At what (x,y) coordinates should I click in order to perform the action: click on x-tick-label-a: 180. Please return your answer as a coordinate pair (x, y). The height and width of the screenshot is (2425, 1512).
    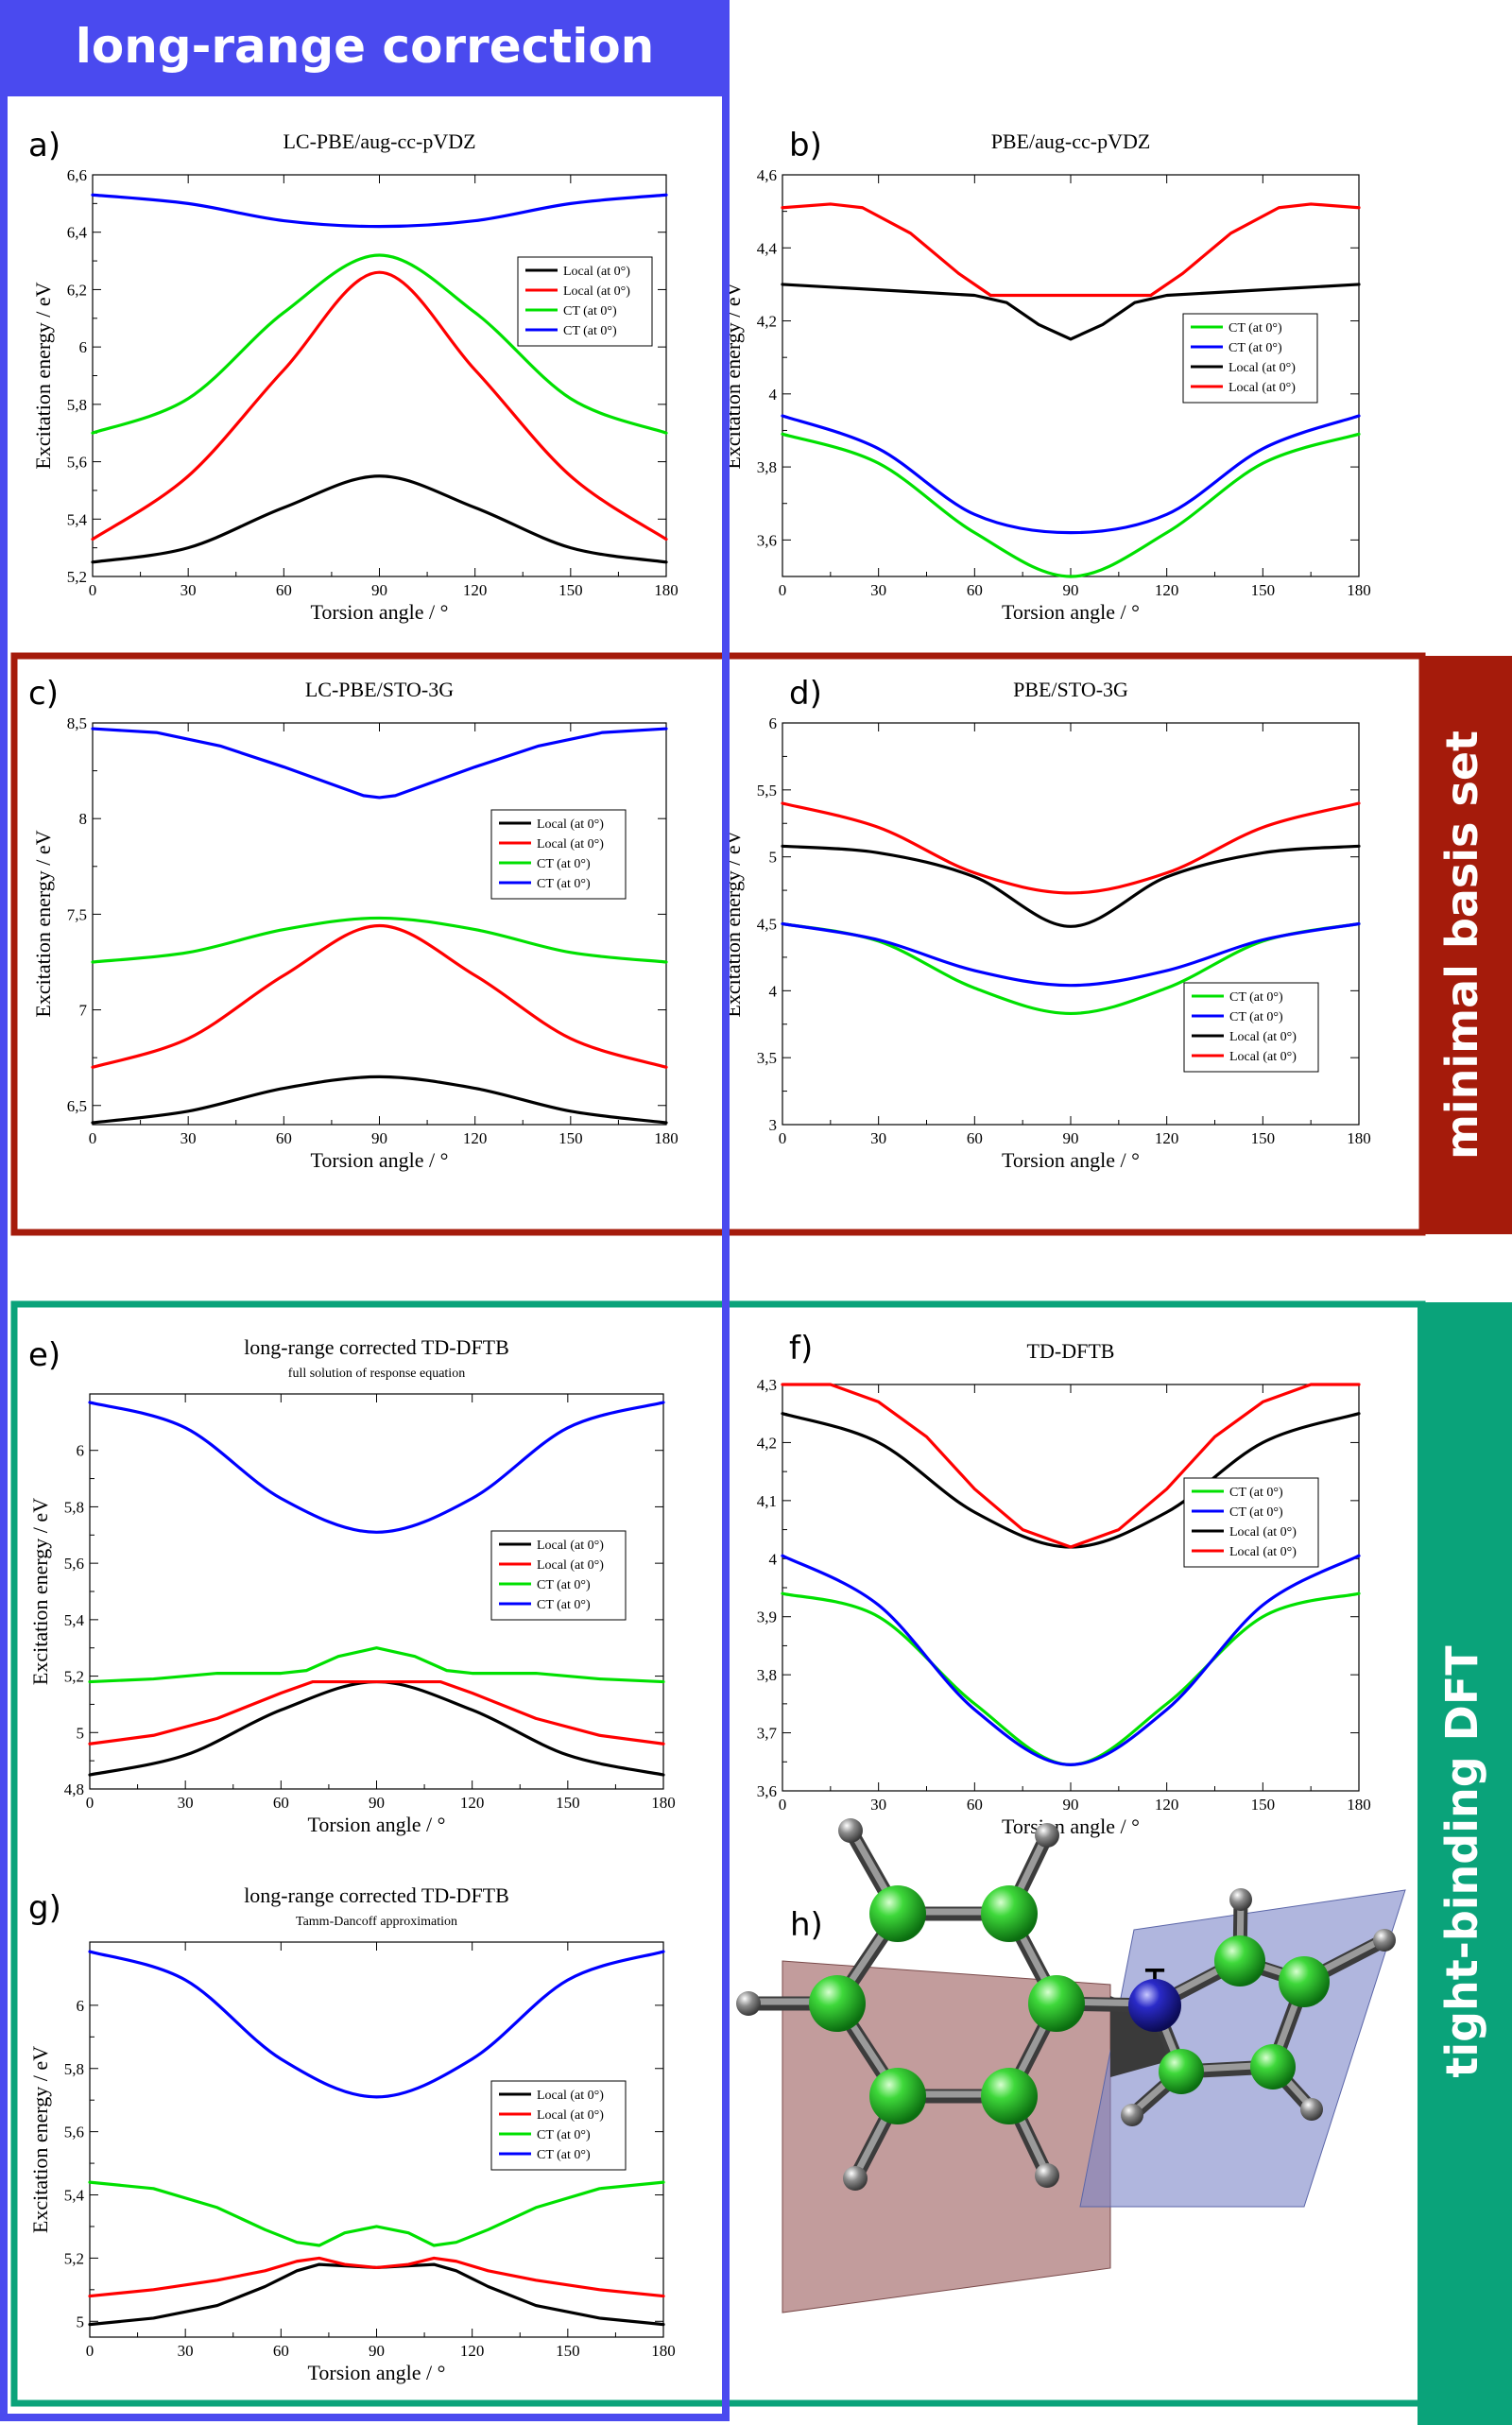
    Looking at the image, I should click on (666, 590).